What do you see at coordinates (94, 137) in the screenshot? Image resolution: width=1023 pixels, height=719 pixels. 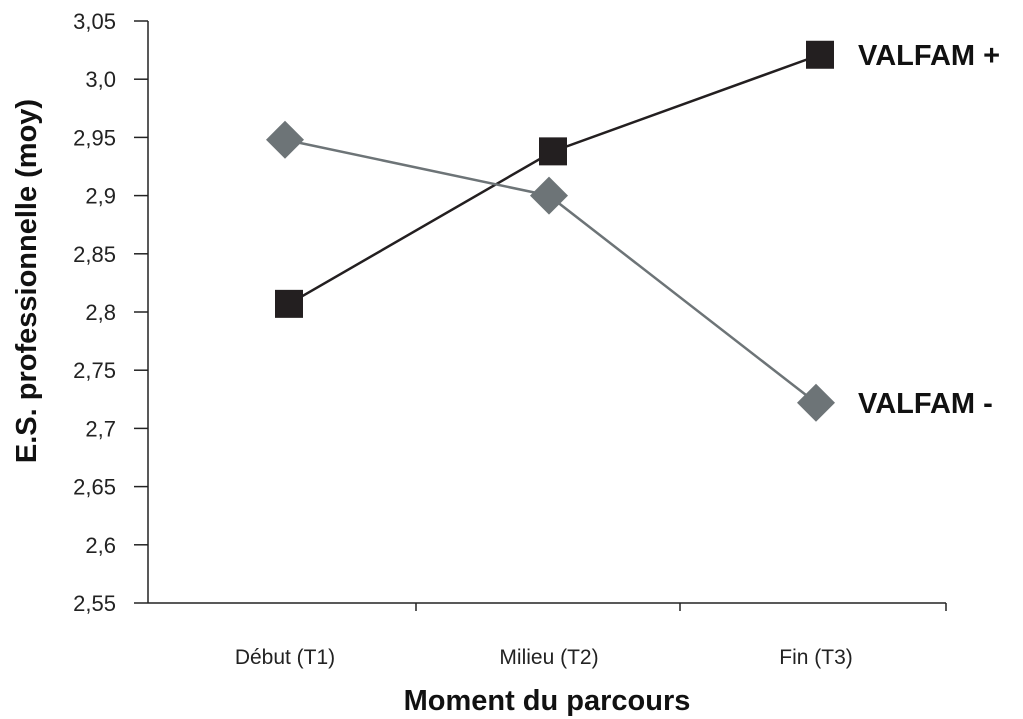 I see `y-tick-label: 2,95` at bounding box center [94, 137].